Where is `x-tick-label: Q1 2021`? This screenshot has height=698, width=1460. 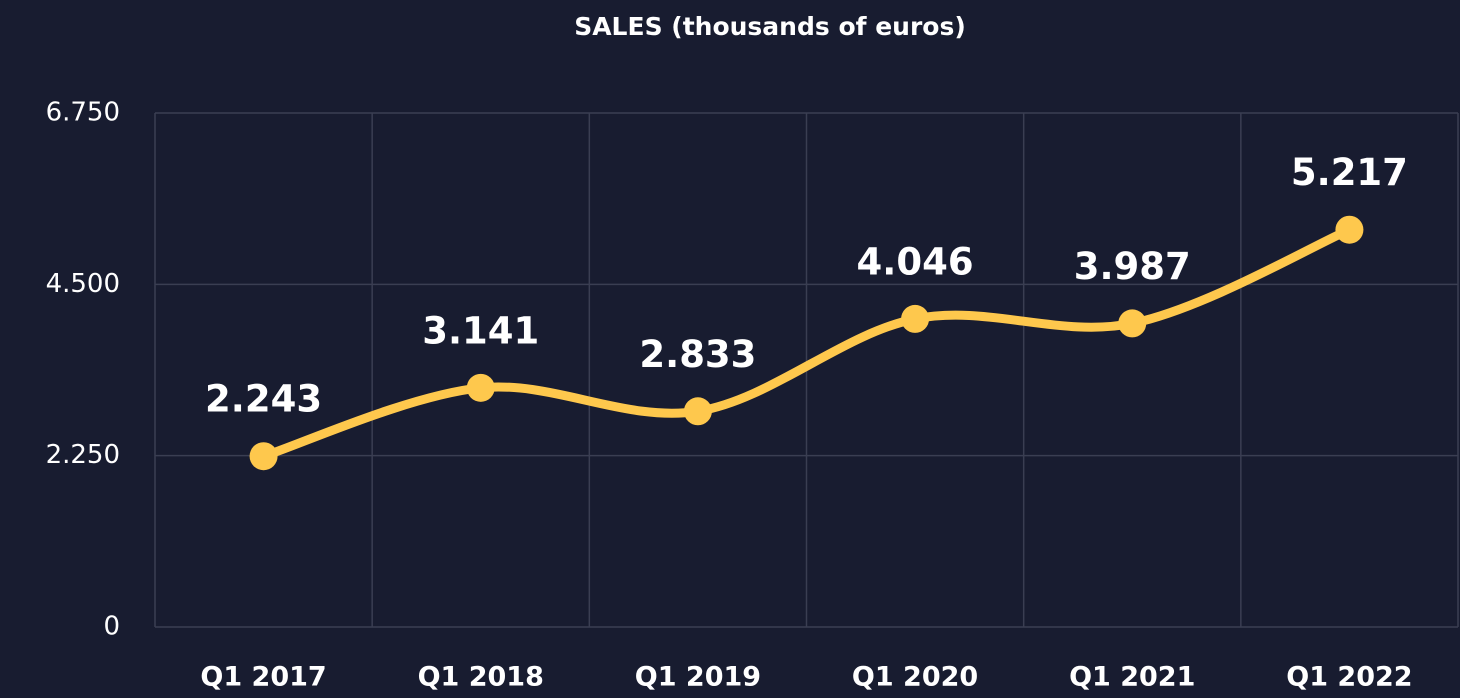 x-tick-label: Q1 2021 is located at coordinates (1132, 677).